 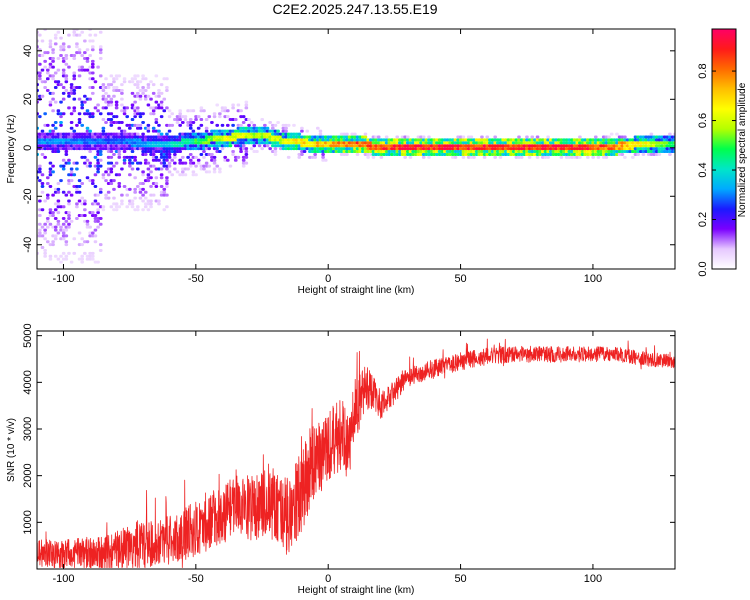 I want to click on colorbar-tick-label: 0.2, so click(x=703, y=219).